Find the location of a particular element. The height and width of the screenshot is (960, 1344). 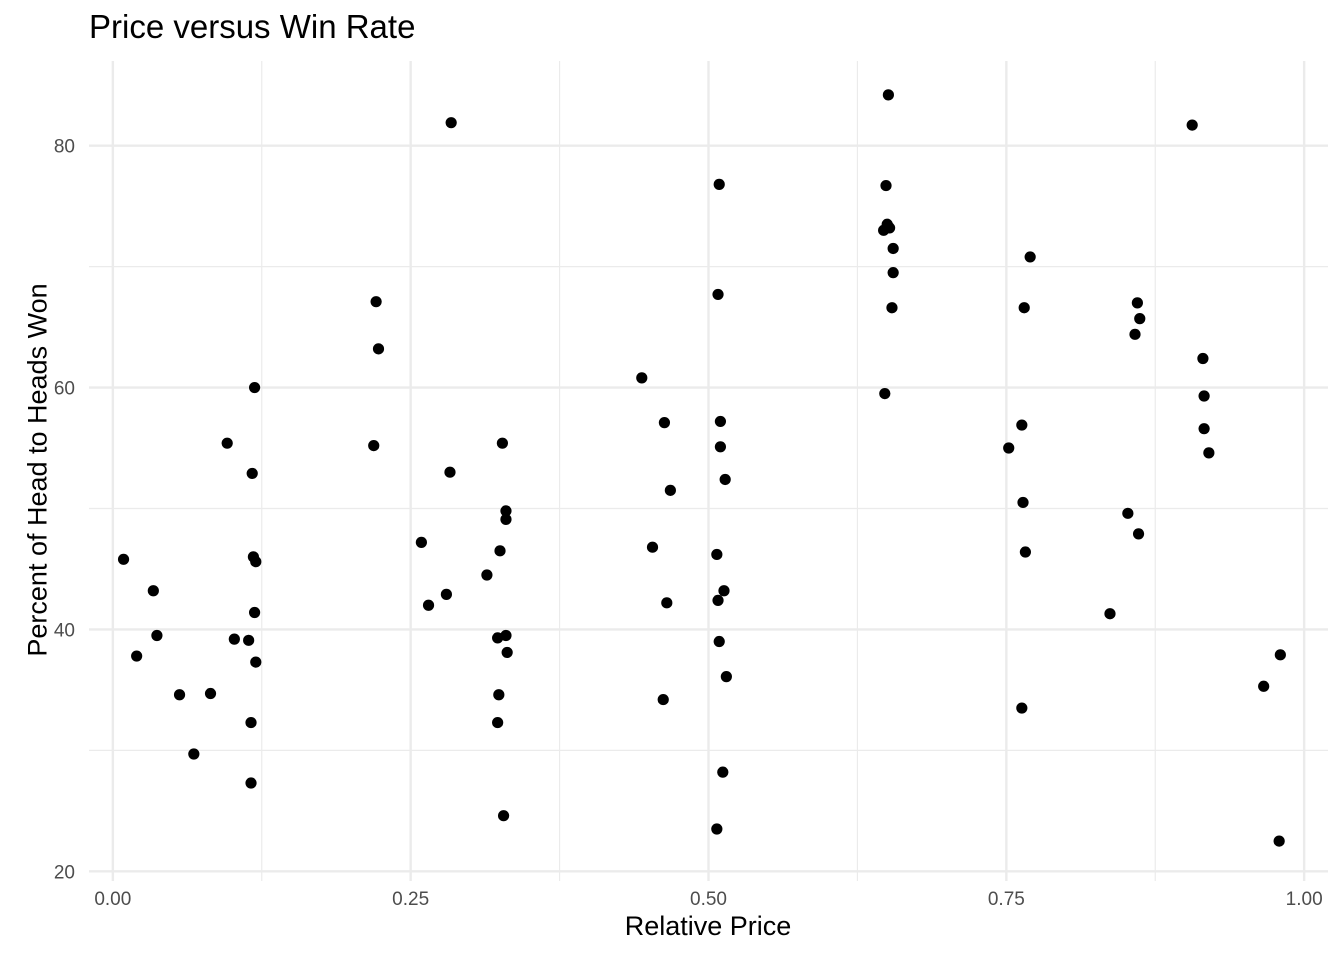

x-axis-ticks: 0.00 0.25 0.50 0.75 1.00 is located at coordinates (708, 899).